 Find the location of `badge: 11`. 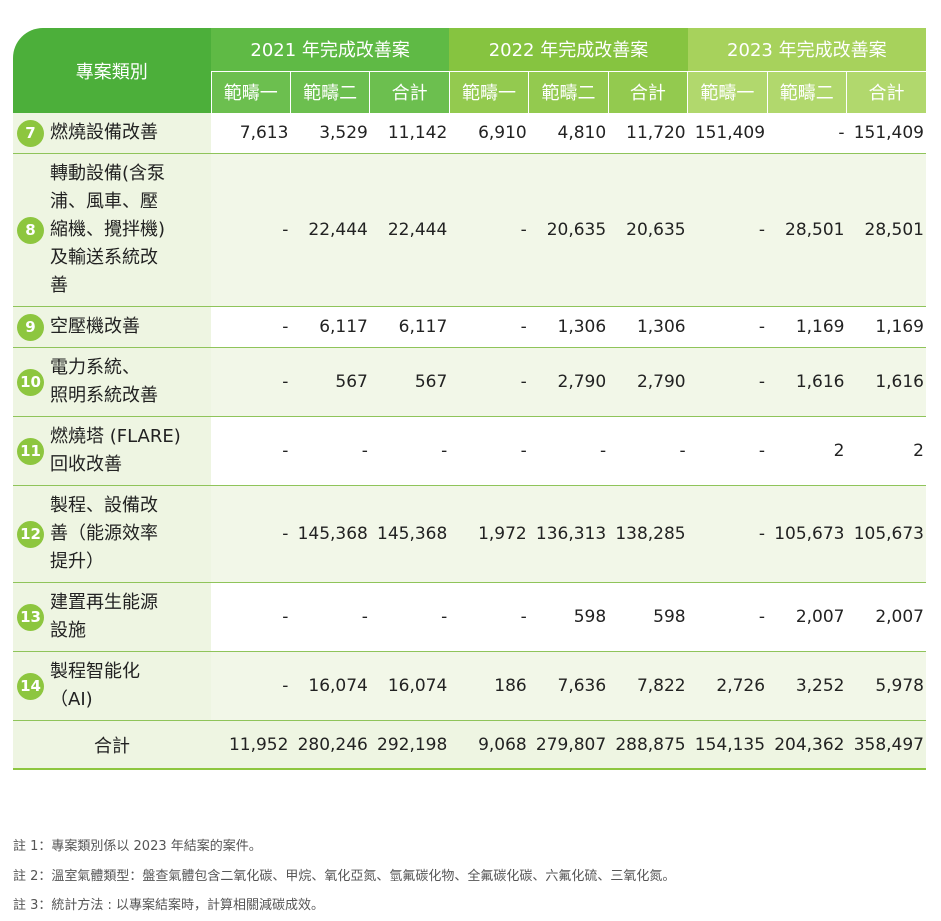

badge: 11 is located at coordinates (30, 451).